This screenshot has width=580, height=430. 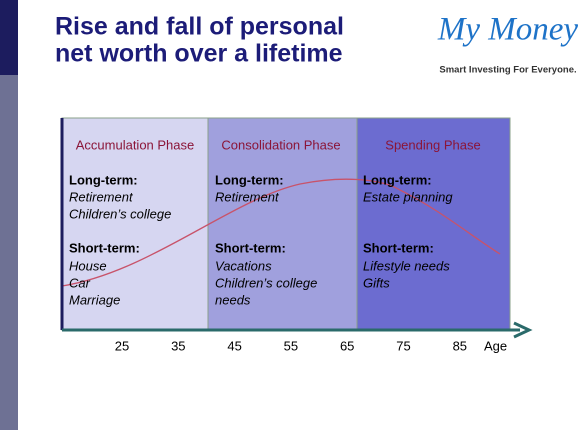 I want to click on short-term-item: Lifestyle needs, so click(x=406, y=265).